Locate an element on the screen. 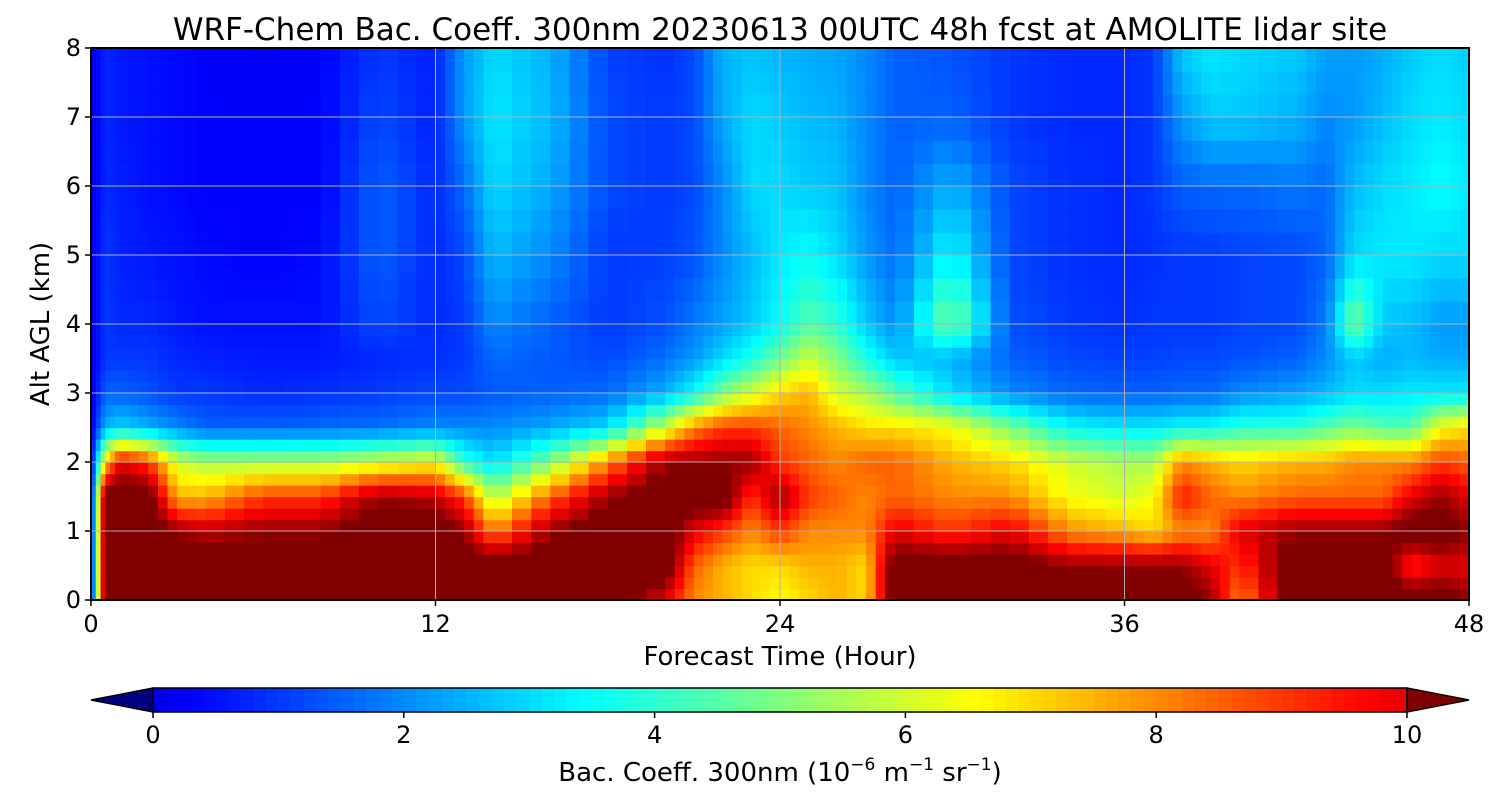 This screenshot has width=1500, height=800. colorbar-segment is located at coordinates (410, 700).